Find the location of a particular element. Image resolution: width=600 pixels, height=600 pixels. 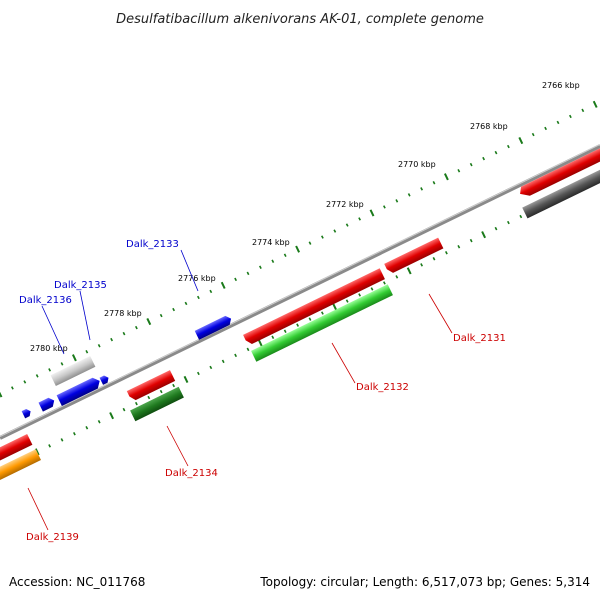

gene-lower-blue-long is located at coordinates (79, 391).